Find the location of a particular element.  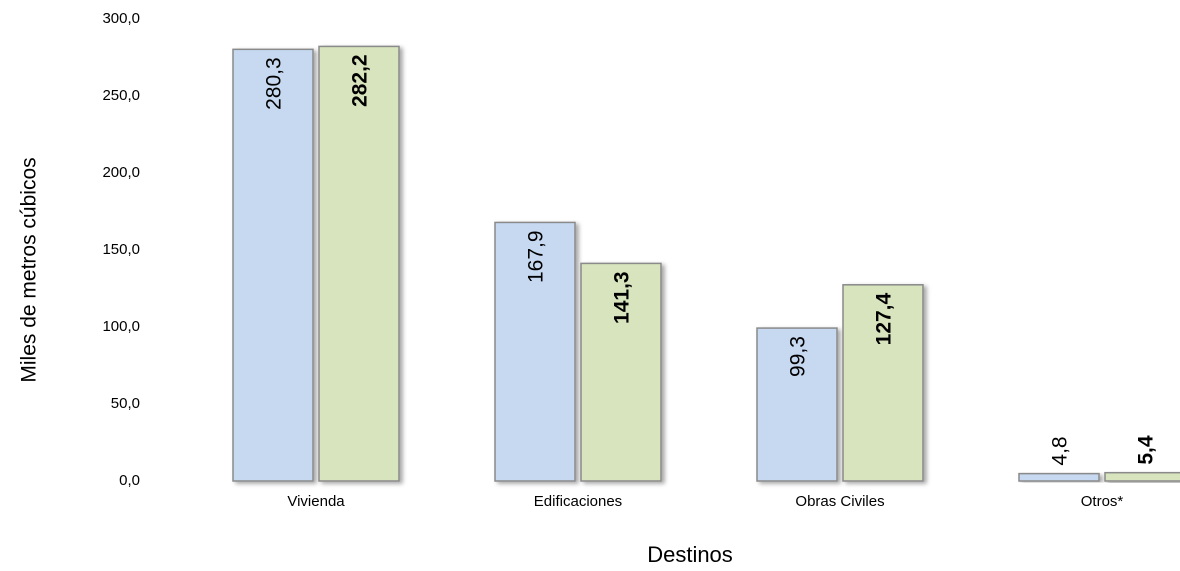

y-tick-label: 150,0 is located at coordinates (121, 249).